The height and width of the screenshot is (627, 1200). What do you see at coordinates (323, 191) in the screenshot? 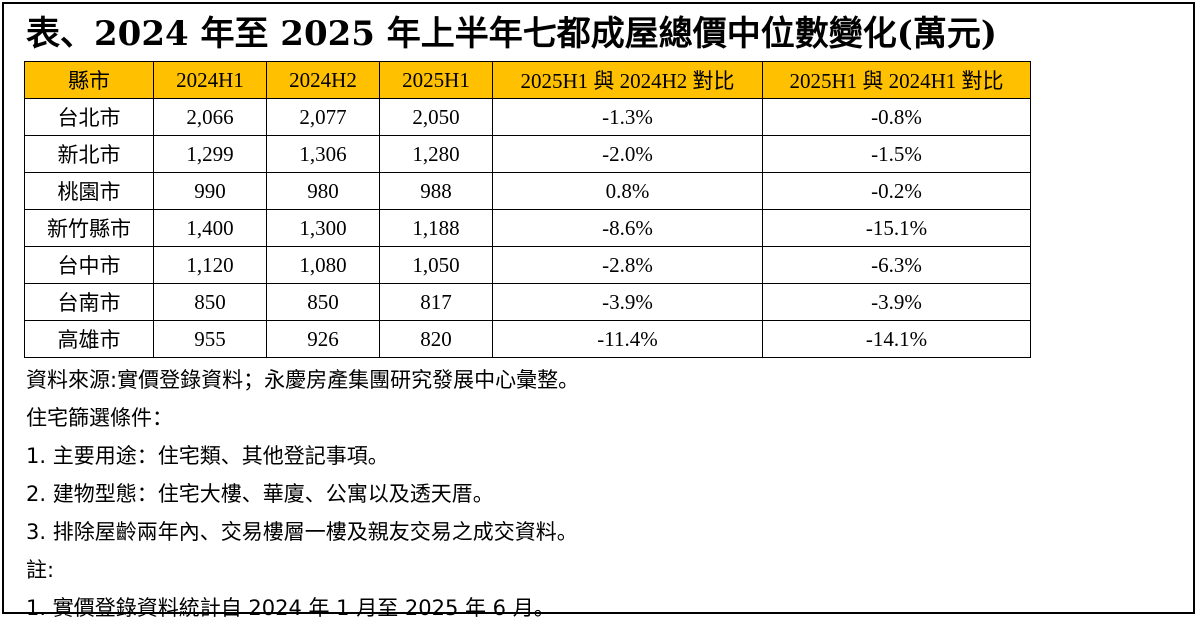
I see `cell-2024h2: 980` at bounding box center [323, 191].